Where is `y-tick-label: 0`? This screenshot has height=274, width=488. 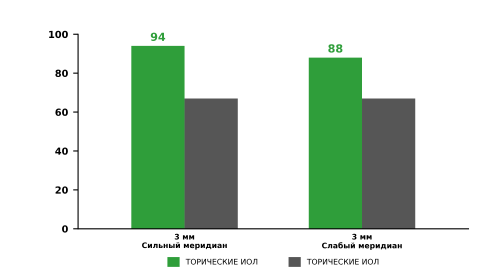
y-tick-label: 0 is located at coordinates (65, 229).